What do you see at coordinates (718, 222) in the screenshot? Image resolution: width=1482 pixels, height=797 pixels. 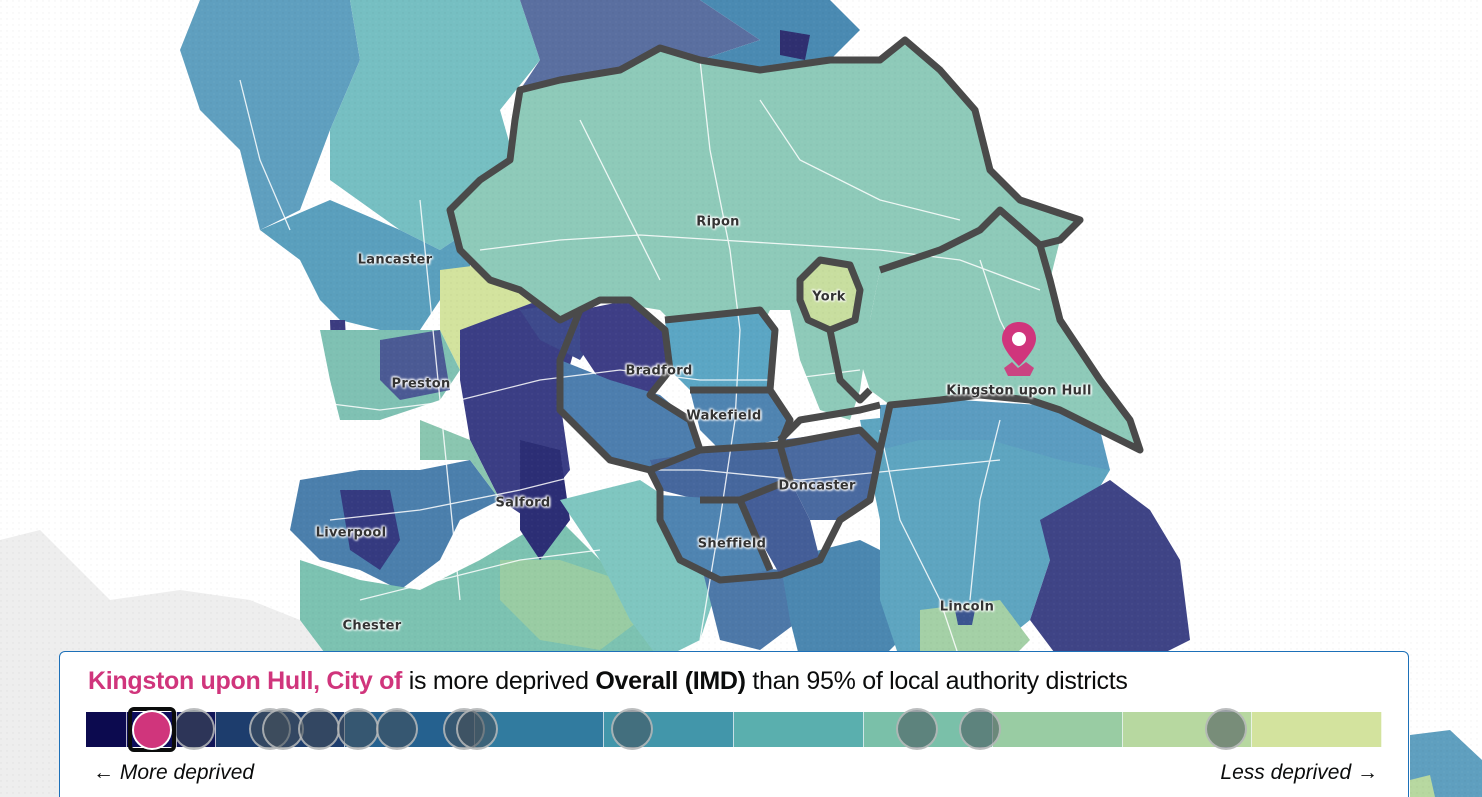 I see `place-label: Ripon` at bounding box center [718, 222].